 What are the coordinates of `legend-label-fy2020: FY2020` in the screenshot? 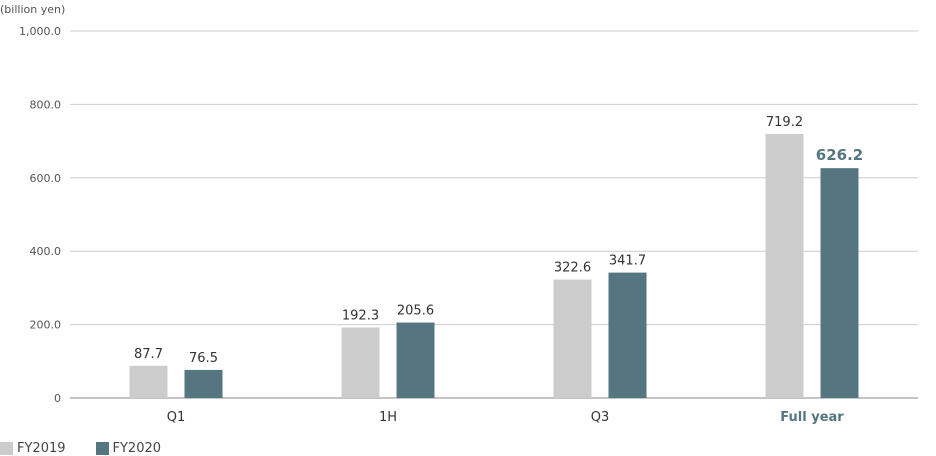 It's located at (137, 448).